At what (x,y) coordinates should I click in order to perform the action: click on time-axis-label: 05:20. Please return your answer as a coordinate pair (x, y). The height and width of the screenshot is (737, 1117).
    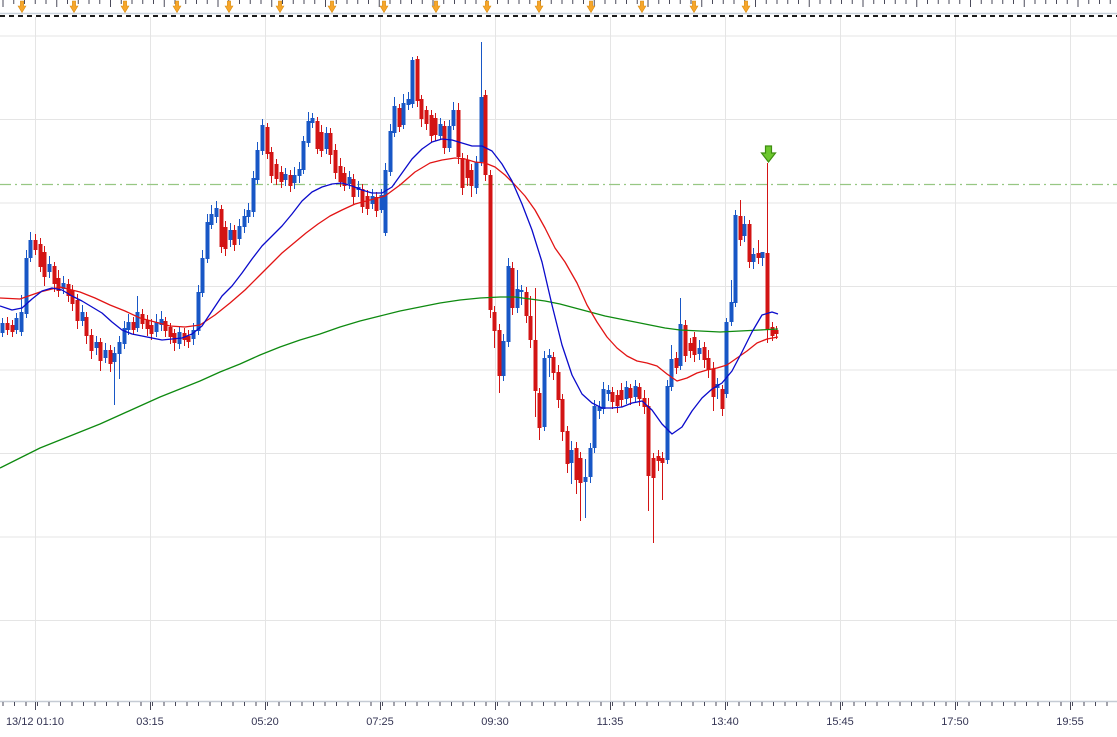
    Looking at the image, I should click on (265, 722).